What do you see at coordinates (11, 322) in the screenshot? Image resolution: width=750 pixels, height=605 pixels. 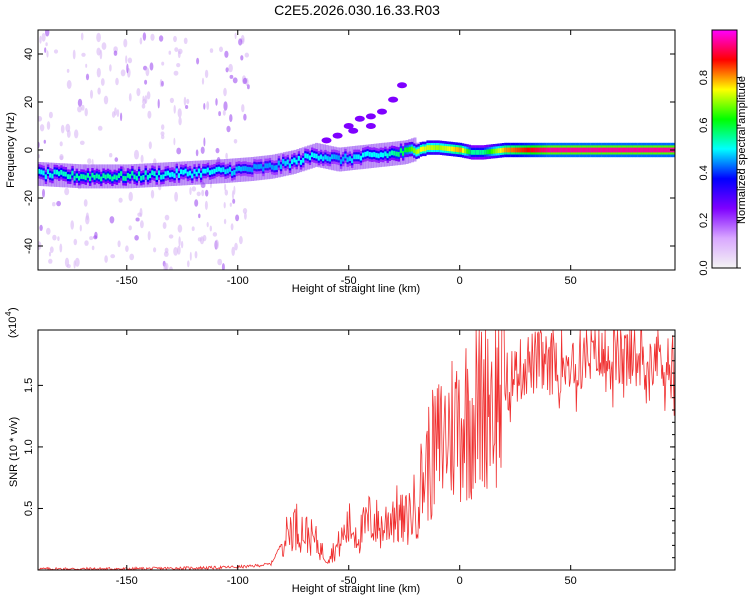 I see `snr-exponent: (x10 4 )` at bounding box center [11, 322].